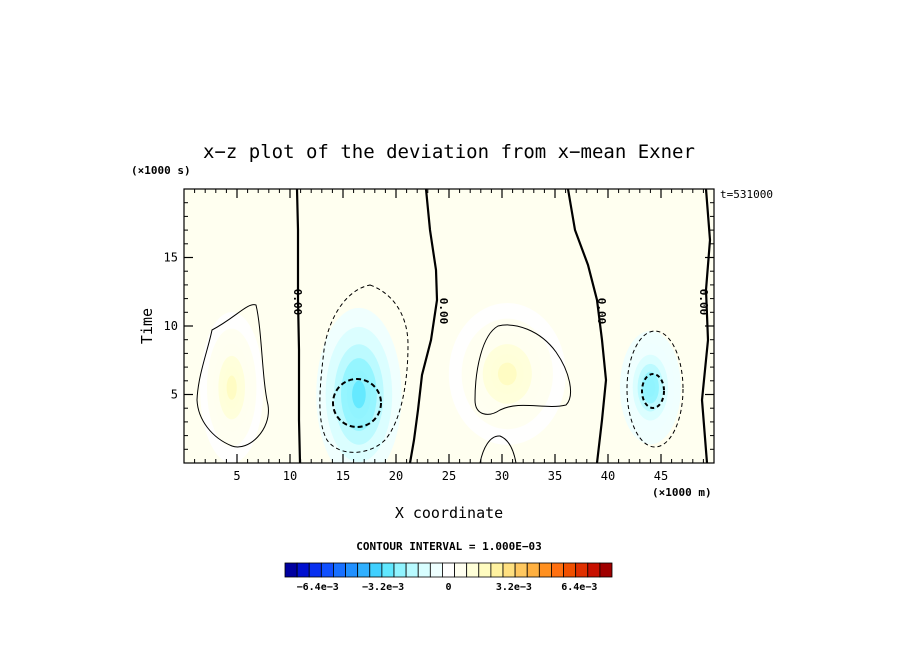 This screenshot has height=654, width=904. What do you see at coordinates (147, 326) in the screenshot?
I see `y-axis-label: Time` at bounding box center [147, 326].